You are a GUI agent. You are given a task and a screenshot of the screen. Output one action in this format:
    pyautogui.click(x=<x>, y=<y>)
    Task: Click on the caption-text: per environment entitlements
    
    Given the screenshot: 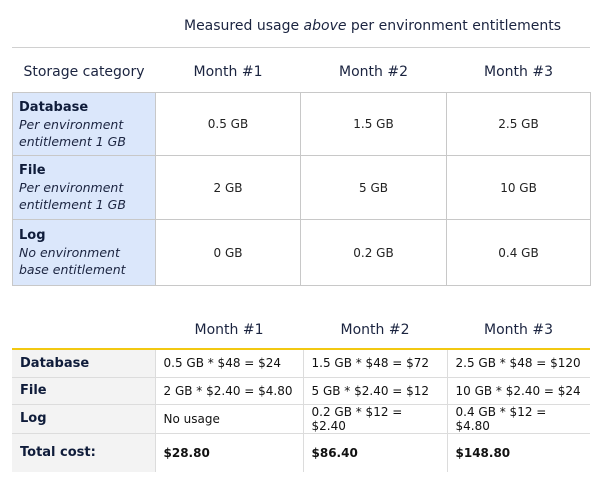 What is the action you would take?
    pyautogui.click(x=454, y=26)
    